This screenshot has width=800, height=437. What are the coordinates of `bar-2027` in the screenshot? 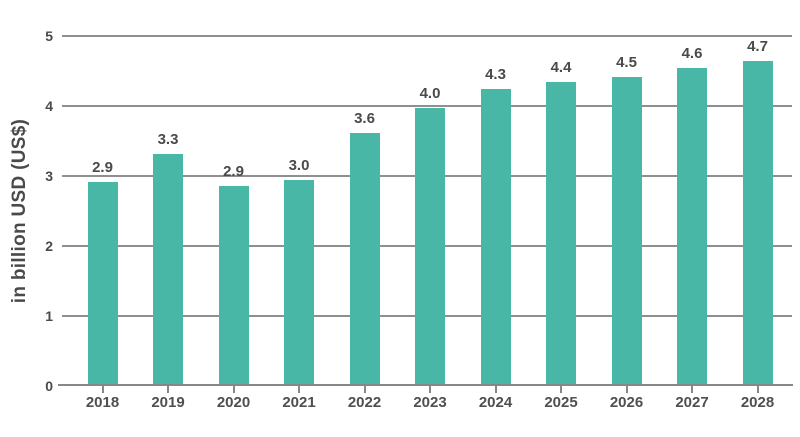 It's located at (692, 227).